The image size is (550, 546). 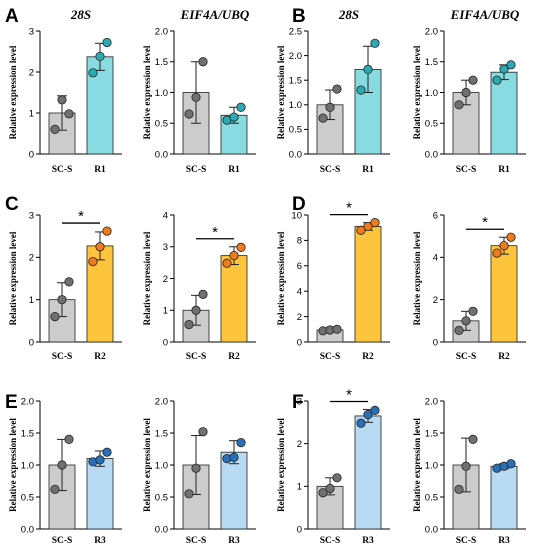 I want to click on category-label: R3, so click(x=504, y=541).